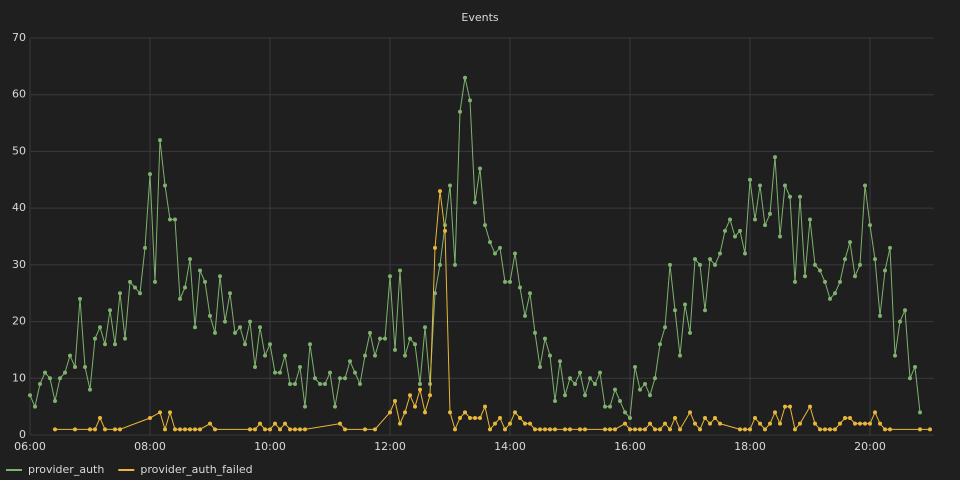 Image resolution: width=960 pixels, height=480 pixels. Describe the element at coordinates (19, 94) in the screenshot. I see `y-tick-label: 60` at that location.